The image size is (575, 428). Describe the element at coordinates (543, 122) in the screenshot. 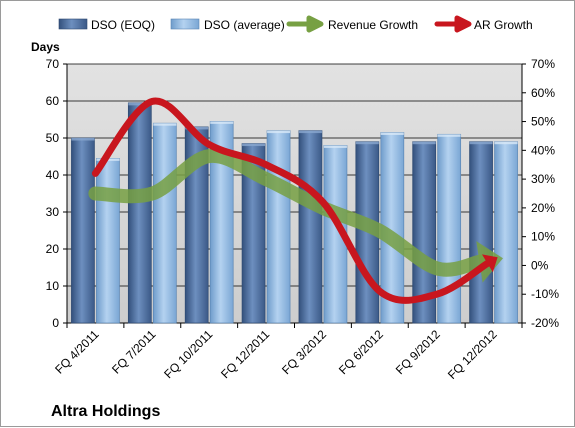

I see `y2-tick-label: 50%` at that location.